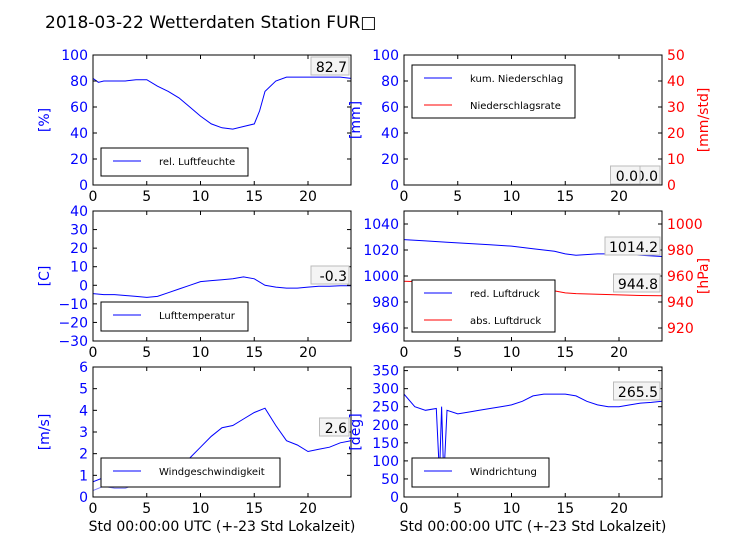  I want to click on current-value-right-box, so click(637, 283).